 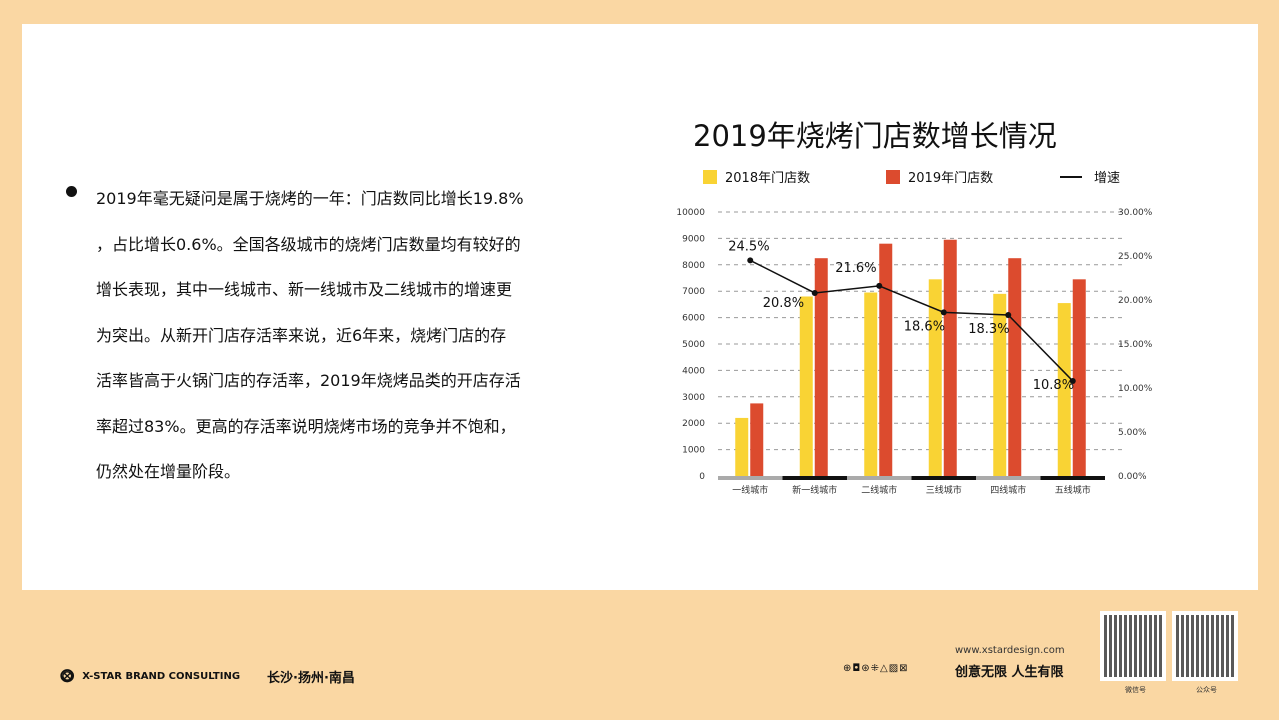 I want to click on chart-title: 2019年烧烤门店数增长情况, so click(x=875, y=136).